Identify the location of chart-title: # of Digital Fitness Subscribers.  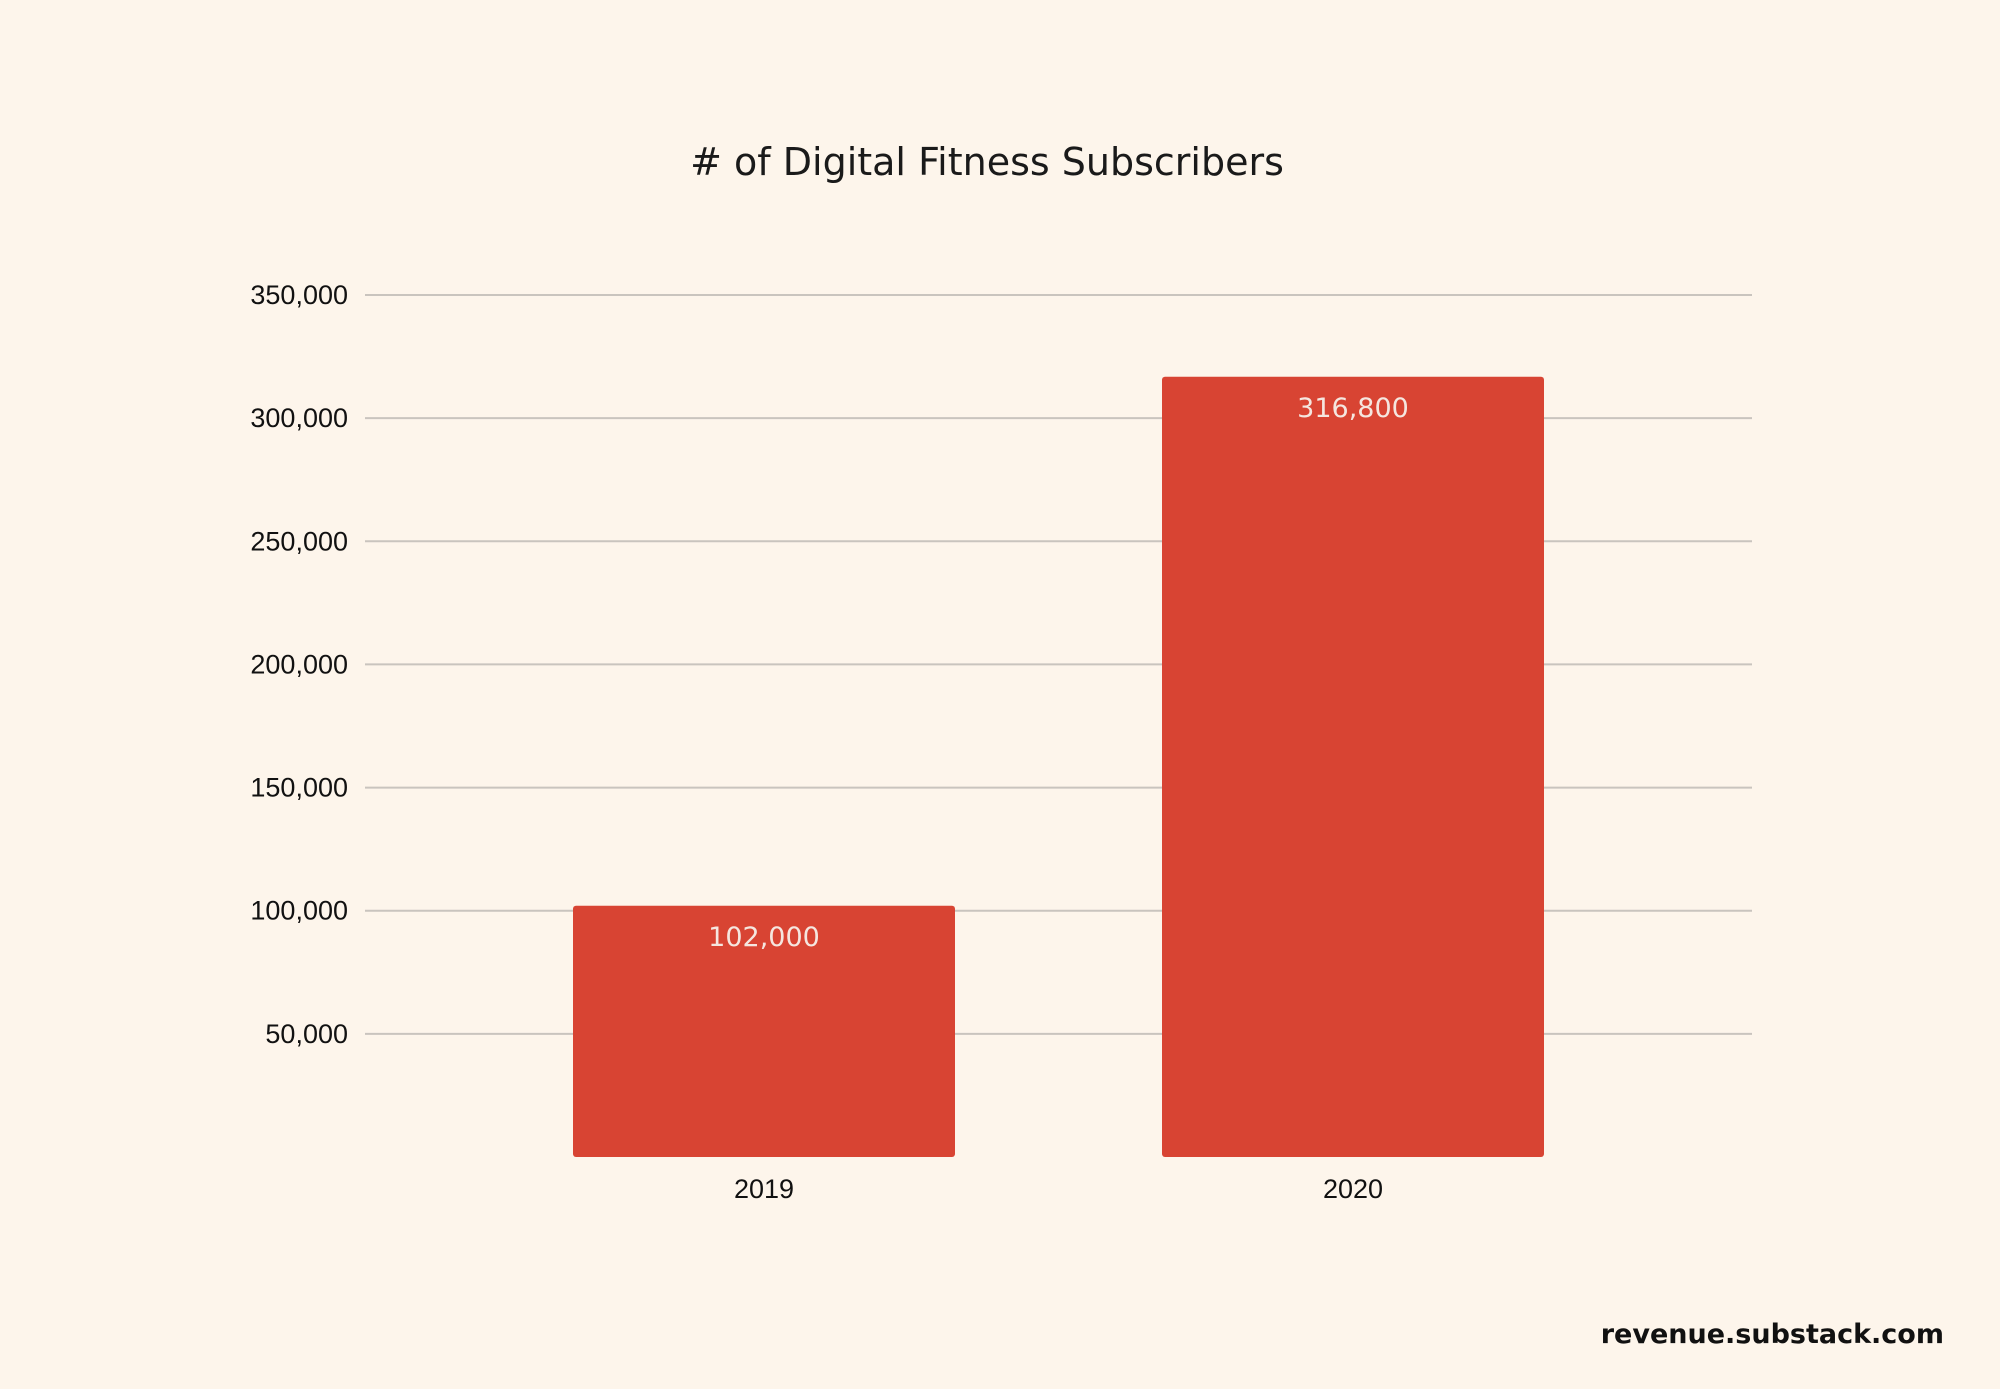
(987, 162).